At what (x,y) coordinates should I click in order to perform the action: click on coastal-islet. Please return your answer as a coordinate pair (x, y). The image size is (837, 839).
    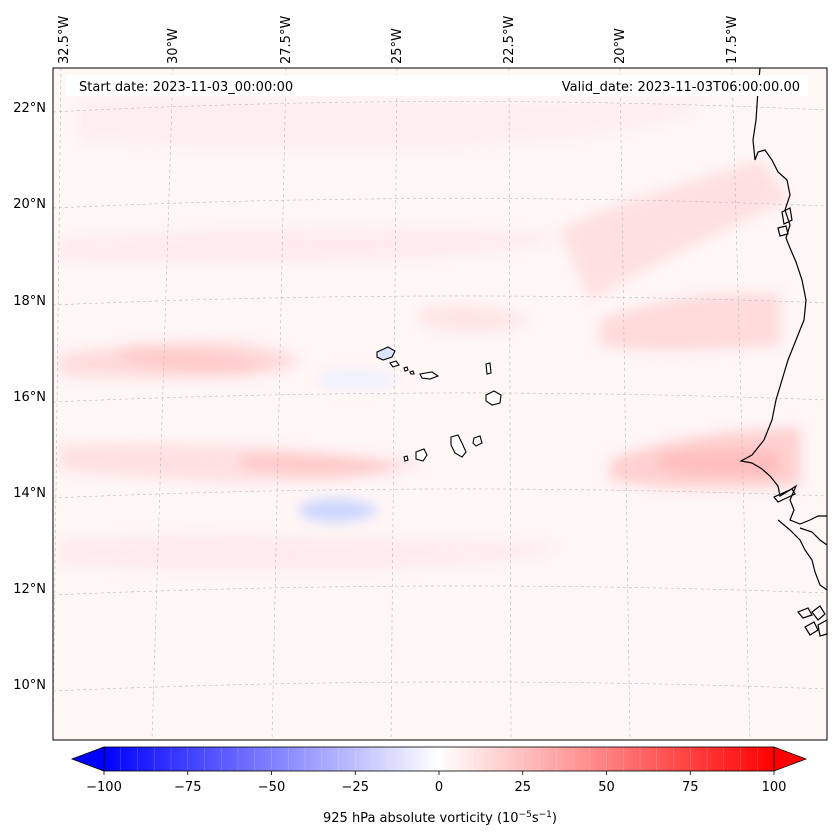
    Looking at the image, I should click on (783, 231).